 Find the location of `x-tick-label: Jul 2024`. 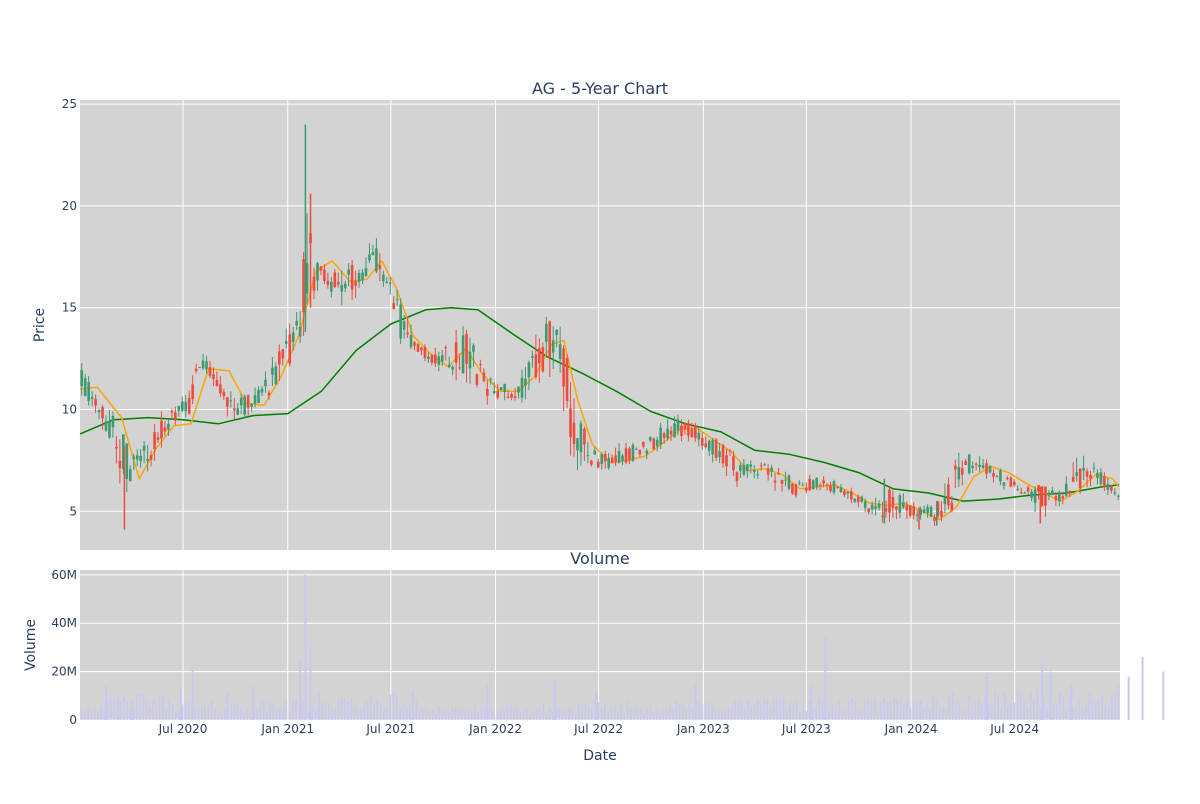

x-tick-label: Jul 2024 is located at coordinates (1014, 729).